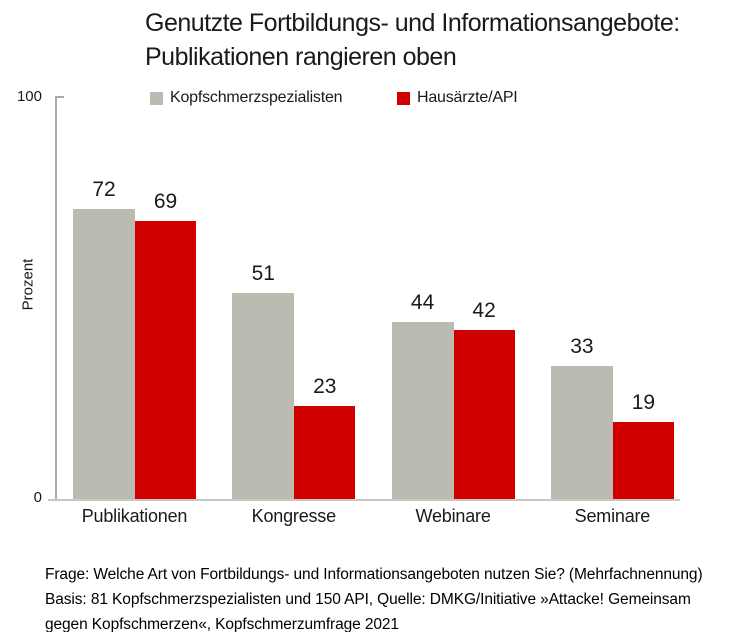  What do you see at coordinates (467, 97) in the screenshot?
I see `legend-label-gps: Hausärzte/API` at bounding box center [467, 97].